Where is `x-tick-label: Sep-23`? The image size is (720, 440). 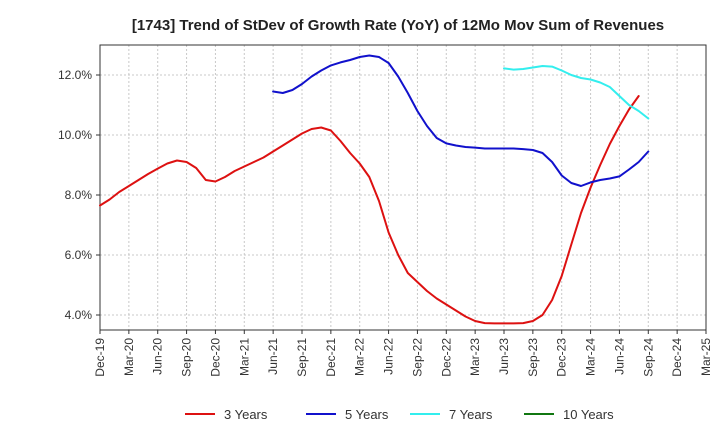
x-tick-label: Sep-23 is located at coordinates (533, 357).